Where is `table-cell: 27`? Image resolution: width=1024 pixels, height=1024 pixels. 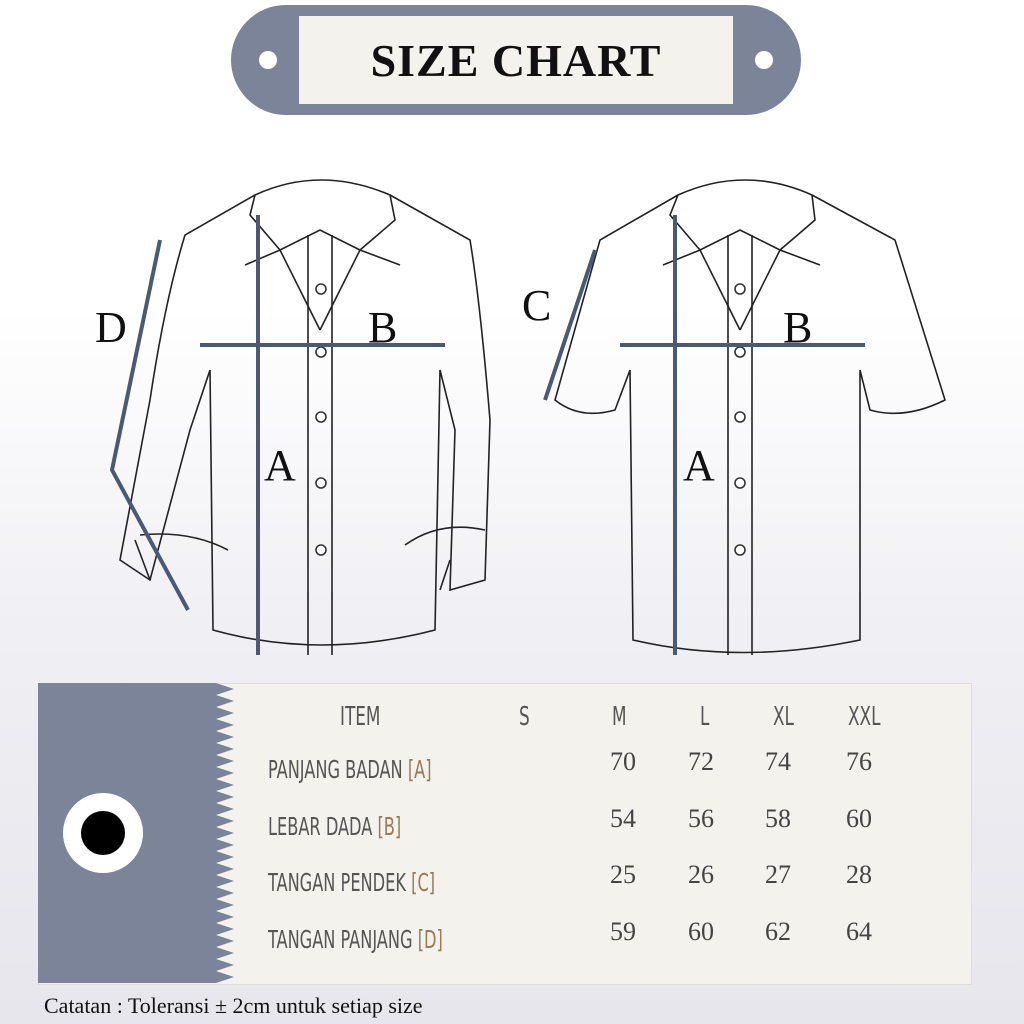
table-cell: 27 is located at coordinates (778, 874).